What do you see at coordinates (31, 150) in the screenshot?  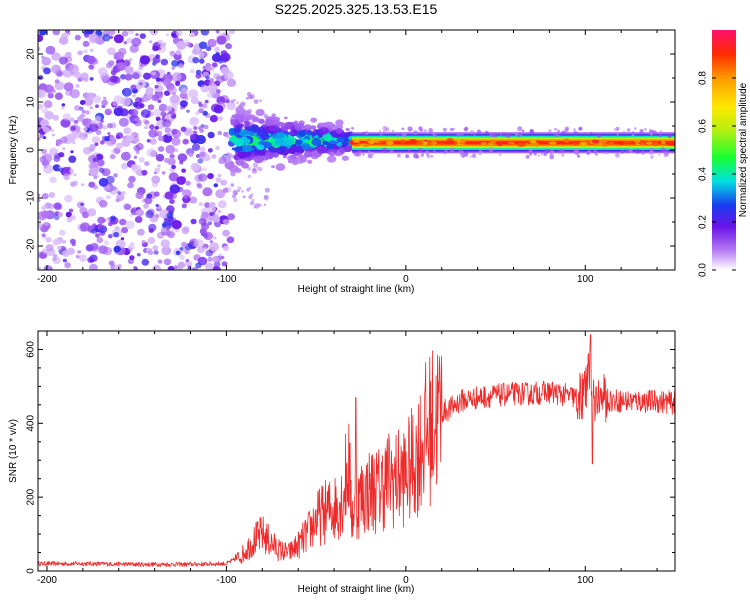 I see `y-tick-label: 0` at bounding box center [31, 150].